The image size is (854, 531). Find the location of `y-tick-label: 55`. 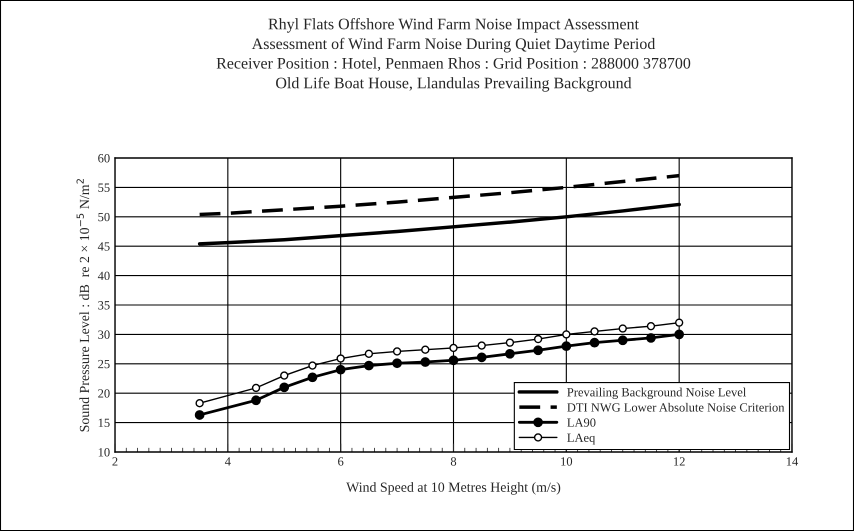

y-tick-label: 55 is located at coordinates (104, 188).